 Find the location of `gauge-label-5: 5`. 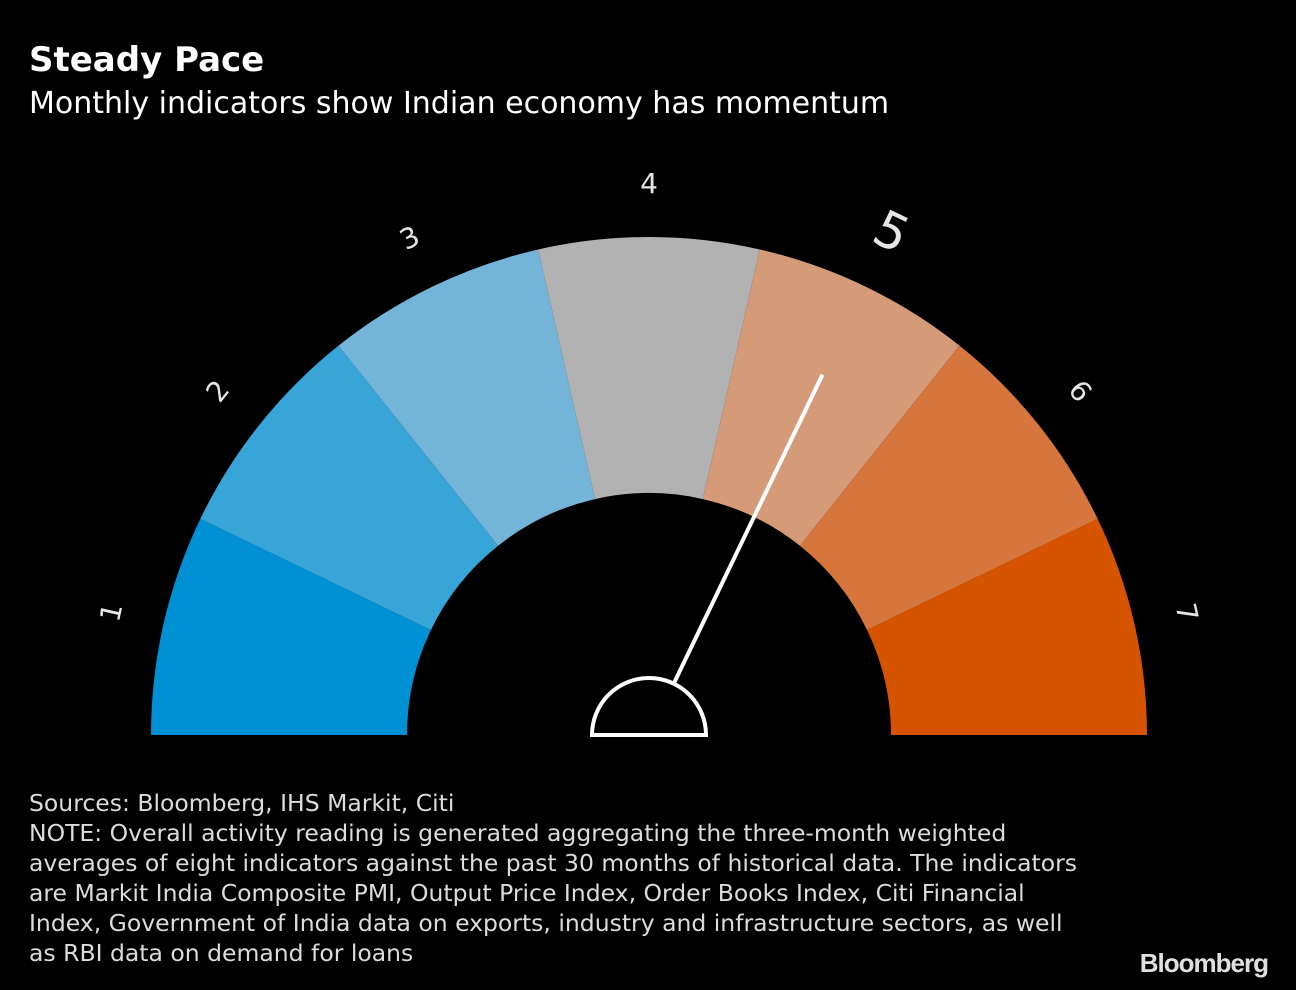

gauge-label-5: 5 is located at coordinates (891, 232).